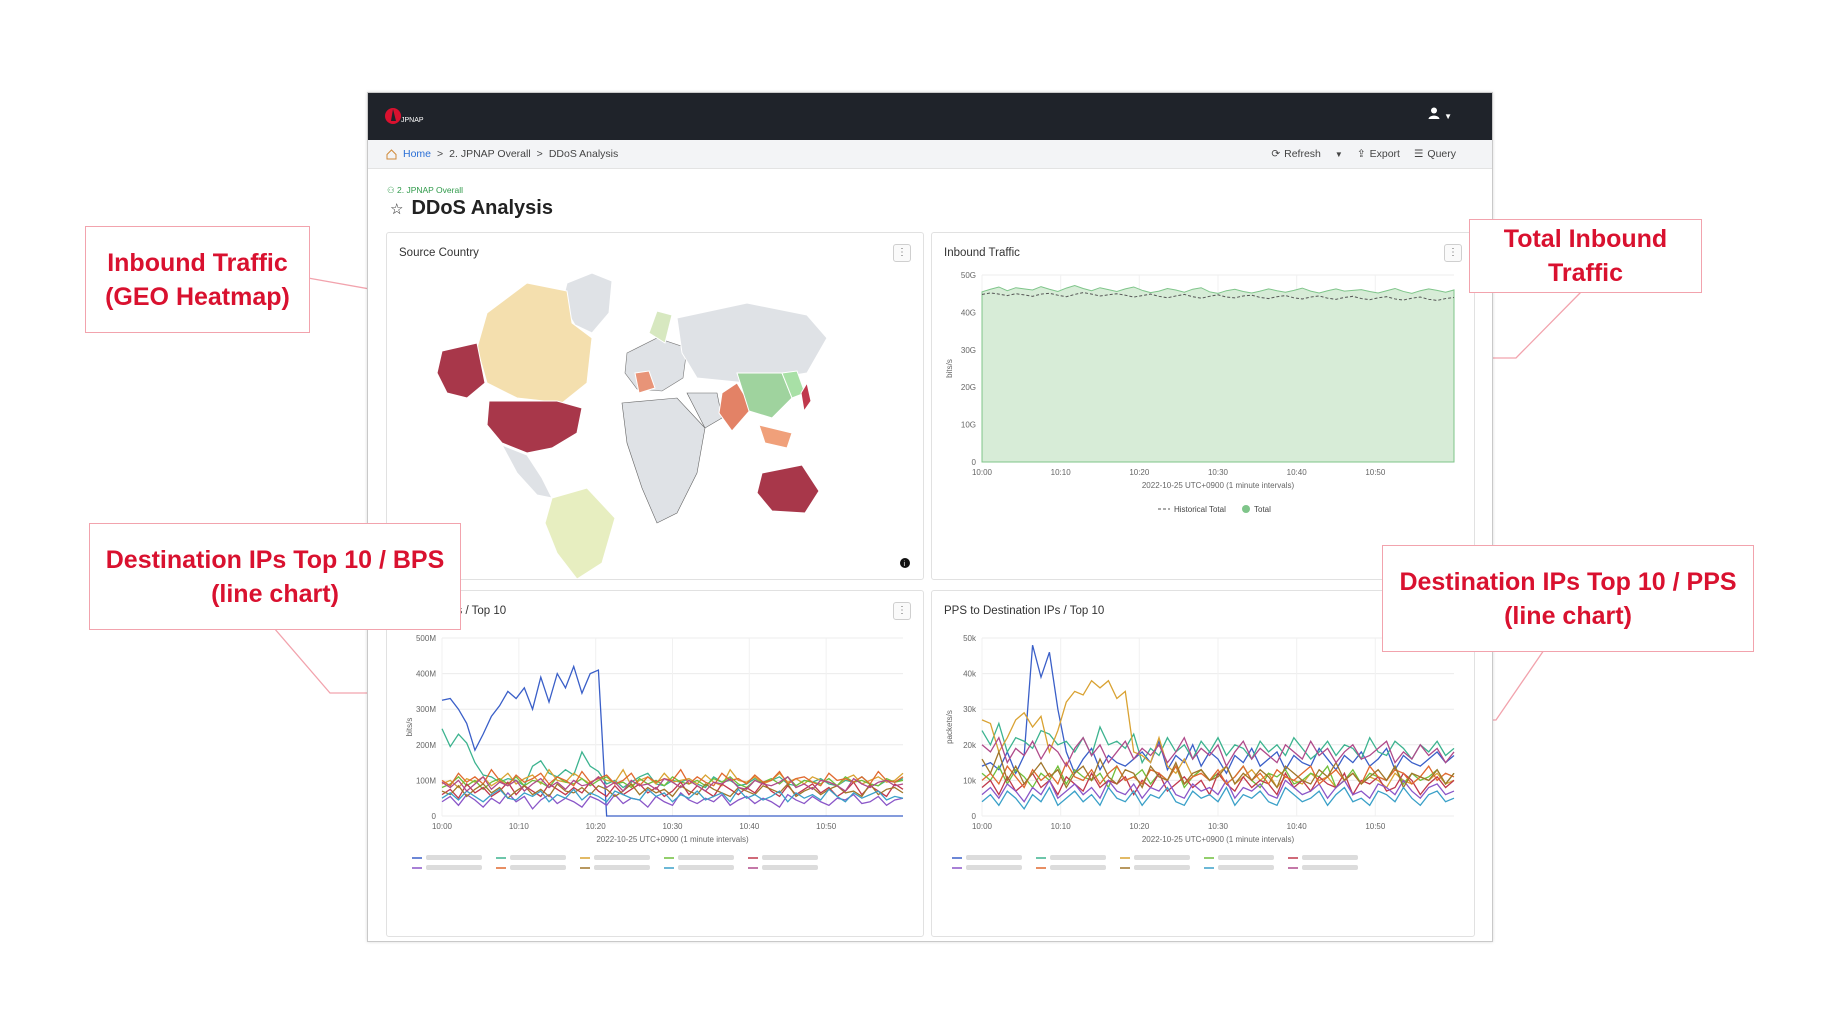  I want to click on top-navbar: JPNAP ▼, so click(930, 116).